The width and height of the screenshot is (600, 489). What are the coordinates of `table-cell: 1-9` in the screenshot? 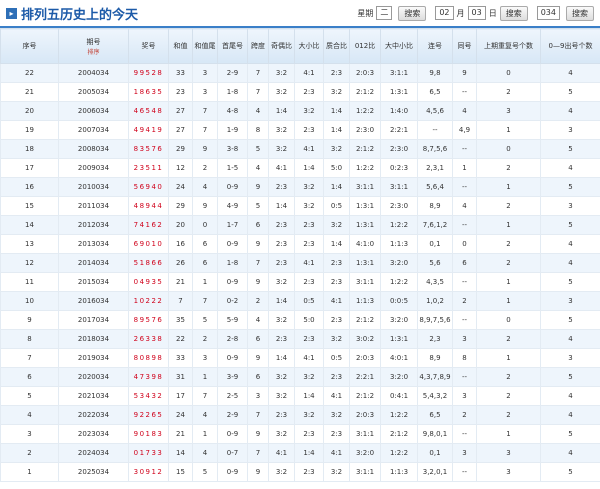 It's located at (232, 130).